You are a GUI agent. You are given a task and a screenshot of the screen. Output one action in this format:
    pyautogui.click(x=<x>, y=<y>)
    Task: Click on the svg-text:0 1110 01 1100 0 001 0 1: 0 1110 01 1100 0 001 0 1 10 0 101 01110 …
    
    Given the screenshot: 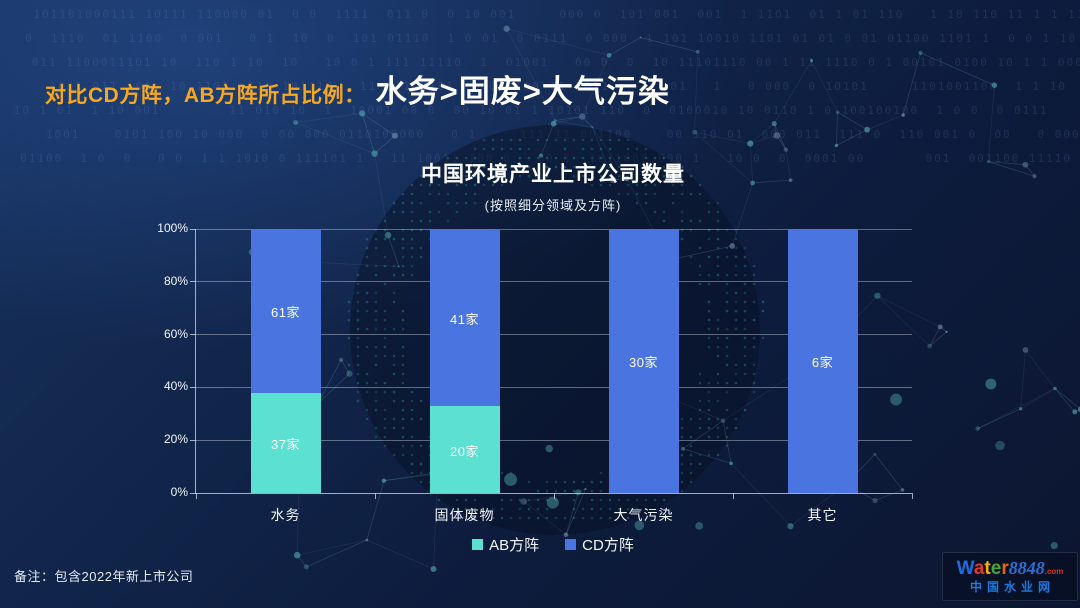 What is the action you would take?
    pyautogui.click(x=552, y=38)
    